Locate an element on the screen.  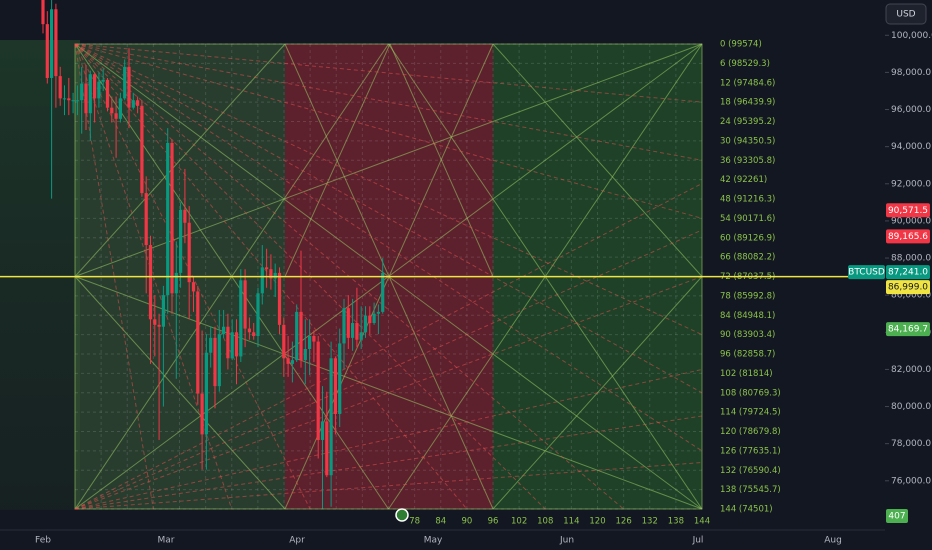
gann-price-label: 6 (98529.3) is located at coordinates (745, 64).